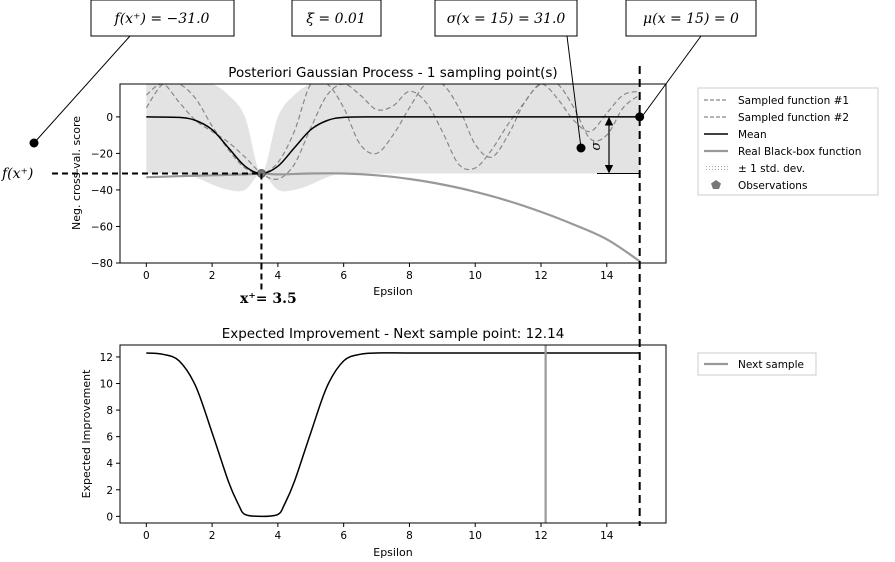 The width and height of the screenshot is (895, 562). Describe the element at coordinates (109, 491) in the screenshot. I see `y-tick-label: 2` at that location.